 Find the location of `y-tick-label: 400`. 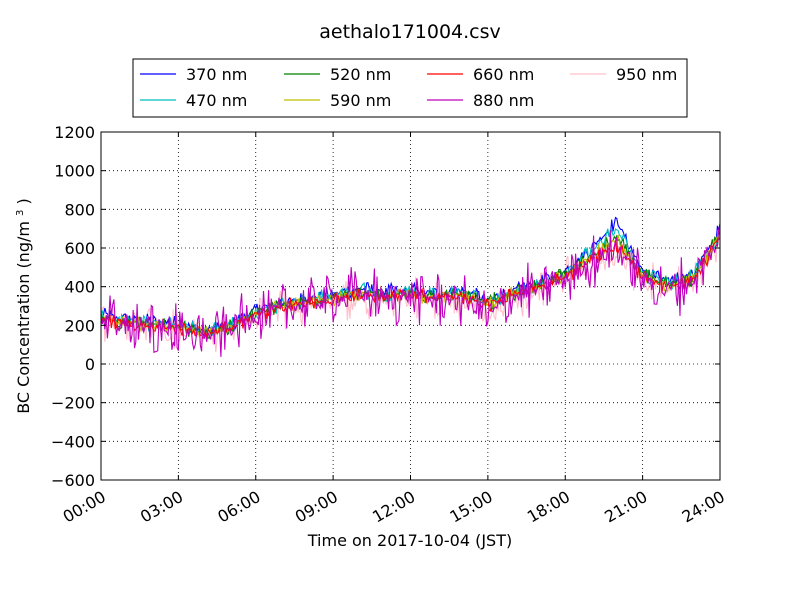

y-tick-label: 400 is located at coordinates (79, 287).